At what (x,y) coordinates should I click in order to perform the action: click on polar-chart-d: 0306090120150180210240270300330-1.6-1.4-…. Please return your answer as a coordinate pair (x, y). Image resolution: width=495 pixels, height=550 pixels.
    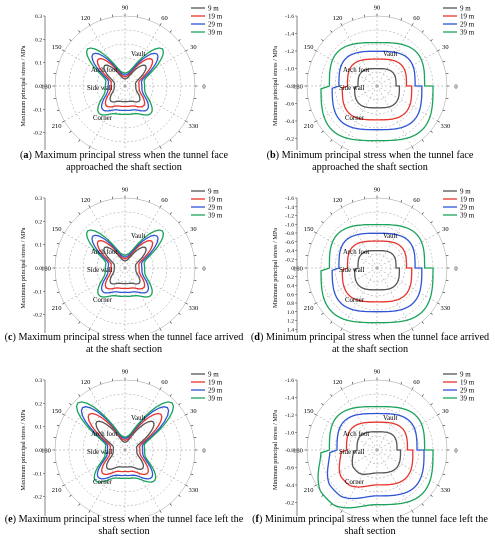
    Looking at the image, I should click on (373, 260).